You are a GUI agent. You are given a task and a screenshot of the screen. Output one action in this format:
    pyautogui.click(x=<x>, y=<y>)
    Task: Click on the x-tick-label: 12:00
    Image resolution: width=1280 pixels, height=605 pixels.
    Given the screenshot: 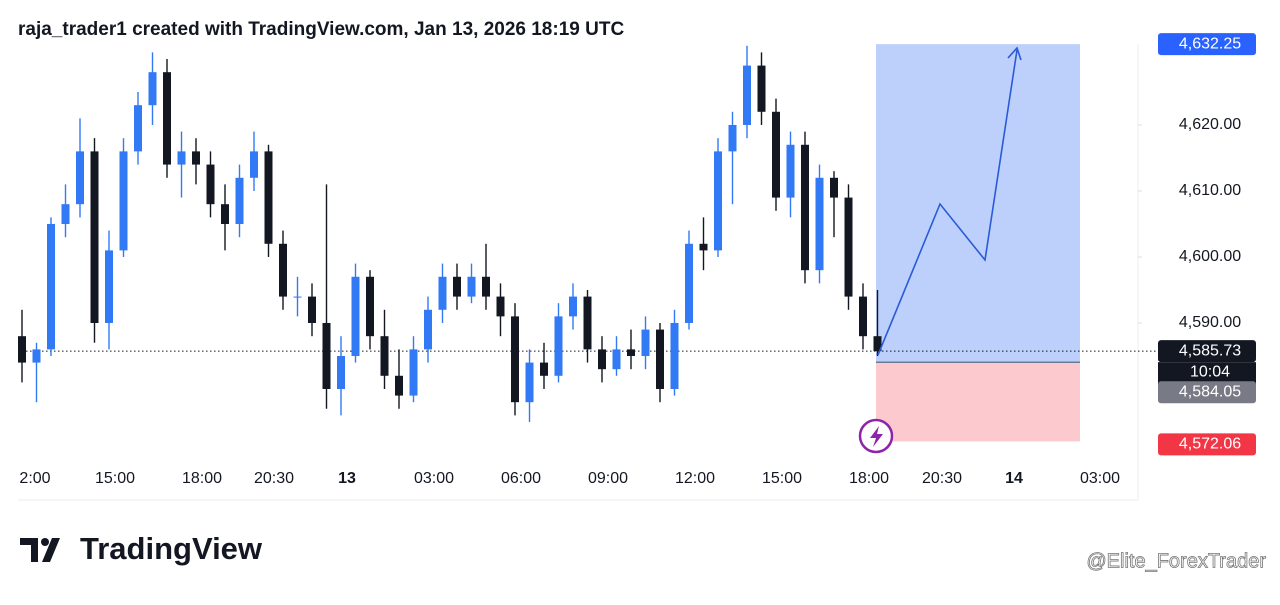 What is the action you would take?
    pyautogui.click(x=695, y=478)
    